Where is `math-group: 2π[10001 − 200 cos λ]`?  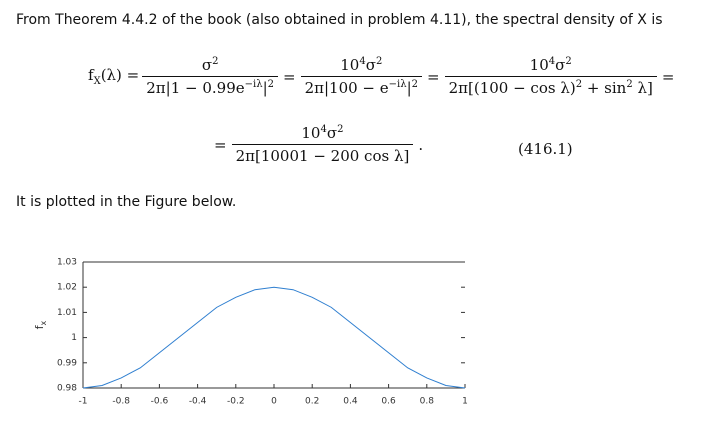
math-group: 2π[10001 − 200 cos λ] is located at coordinates (322, 154).